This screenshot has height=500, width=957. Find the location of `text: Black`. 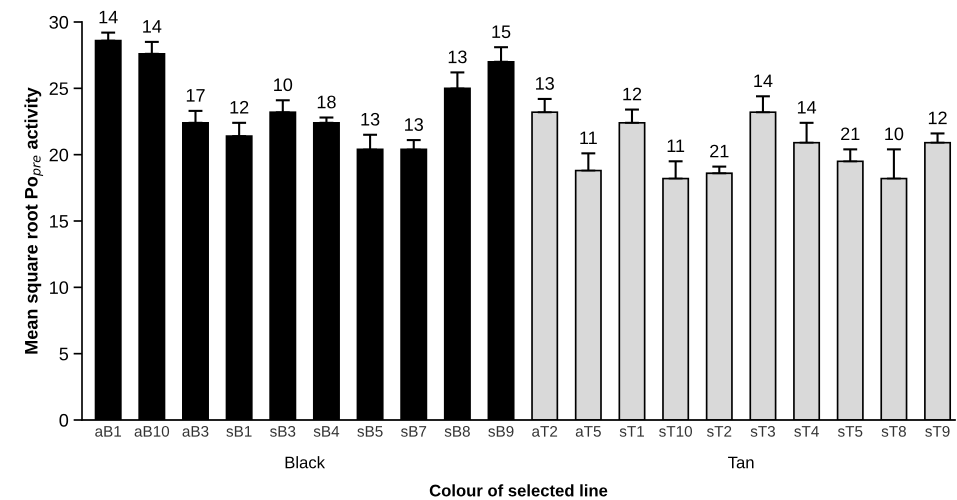

text: Black is located at coordinates (306, 462).